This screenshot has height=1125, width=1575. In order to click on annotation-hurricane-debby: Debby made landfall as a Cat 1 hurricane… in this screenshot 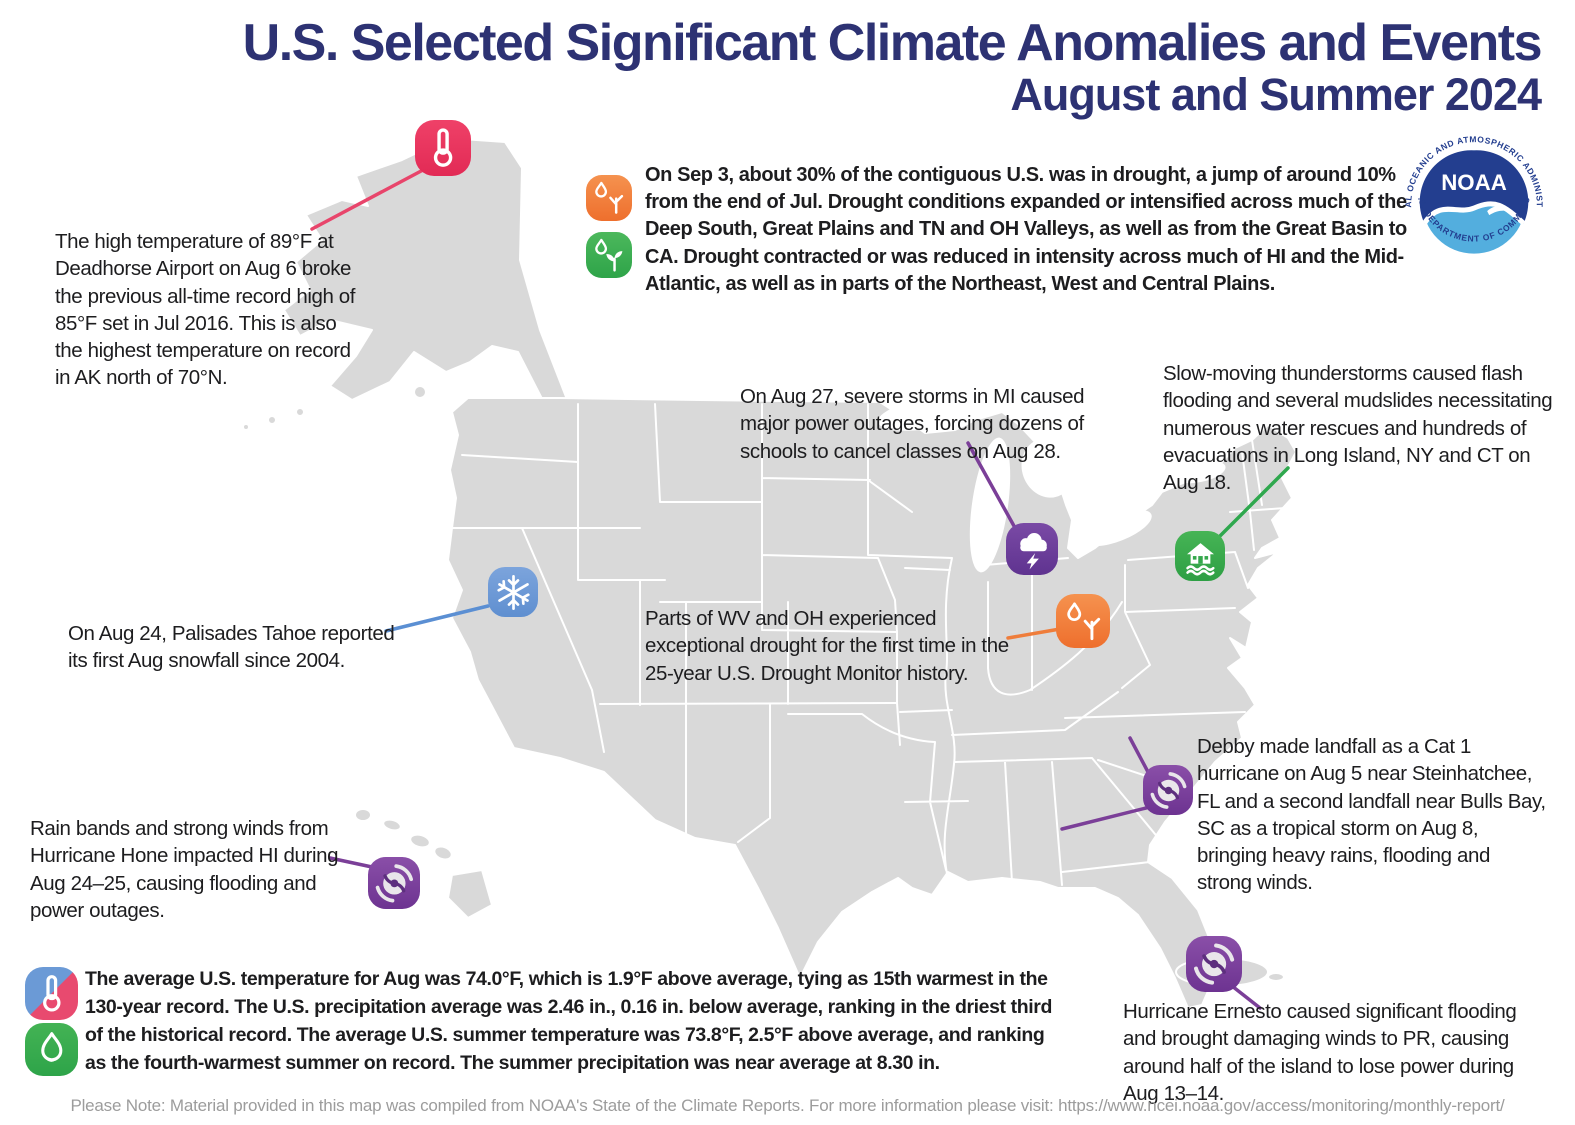, I will do `click(1371, 815)`.